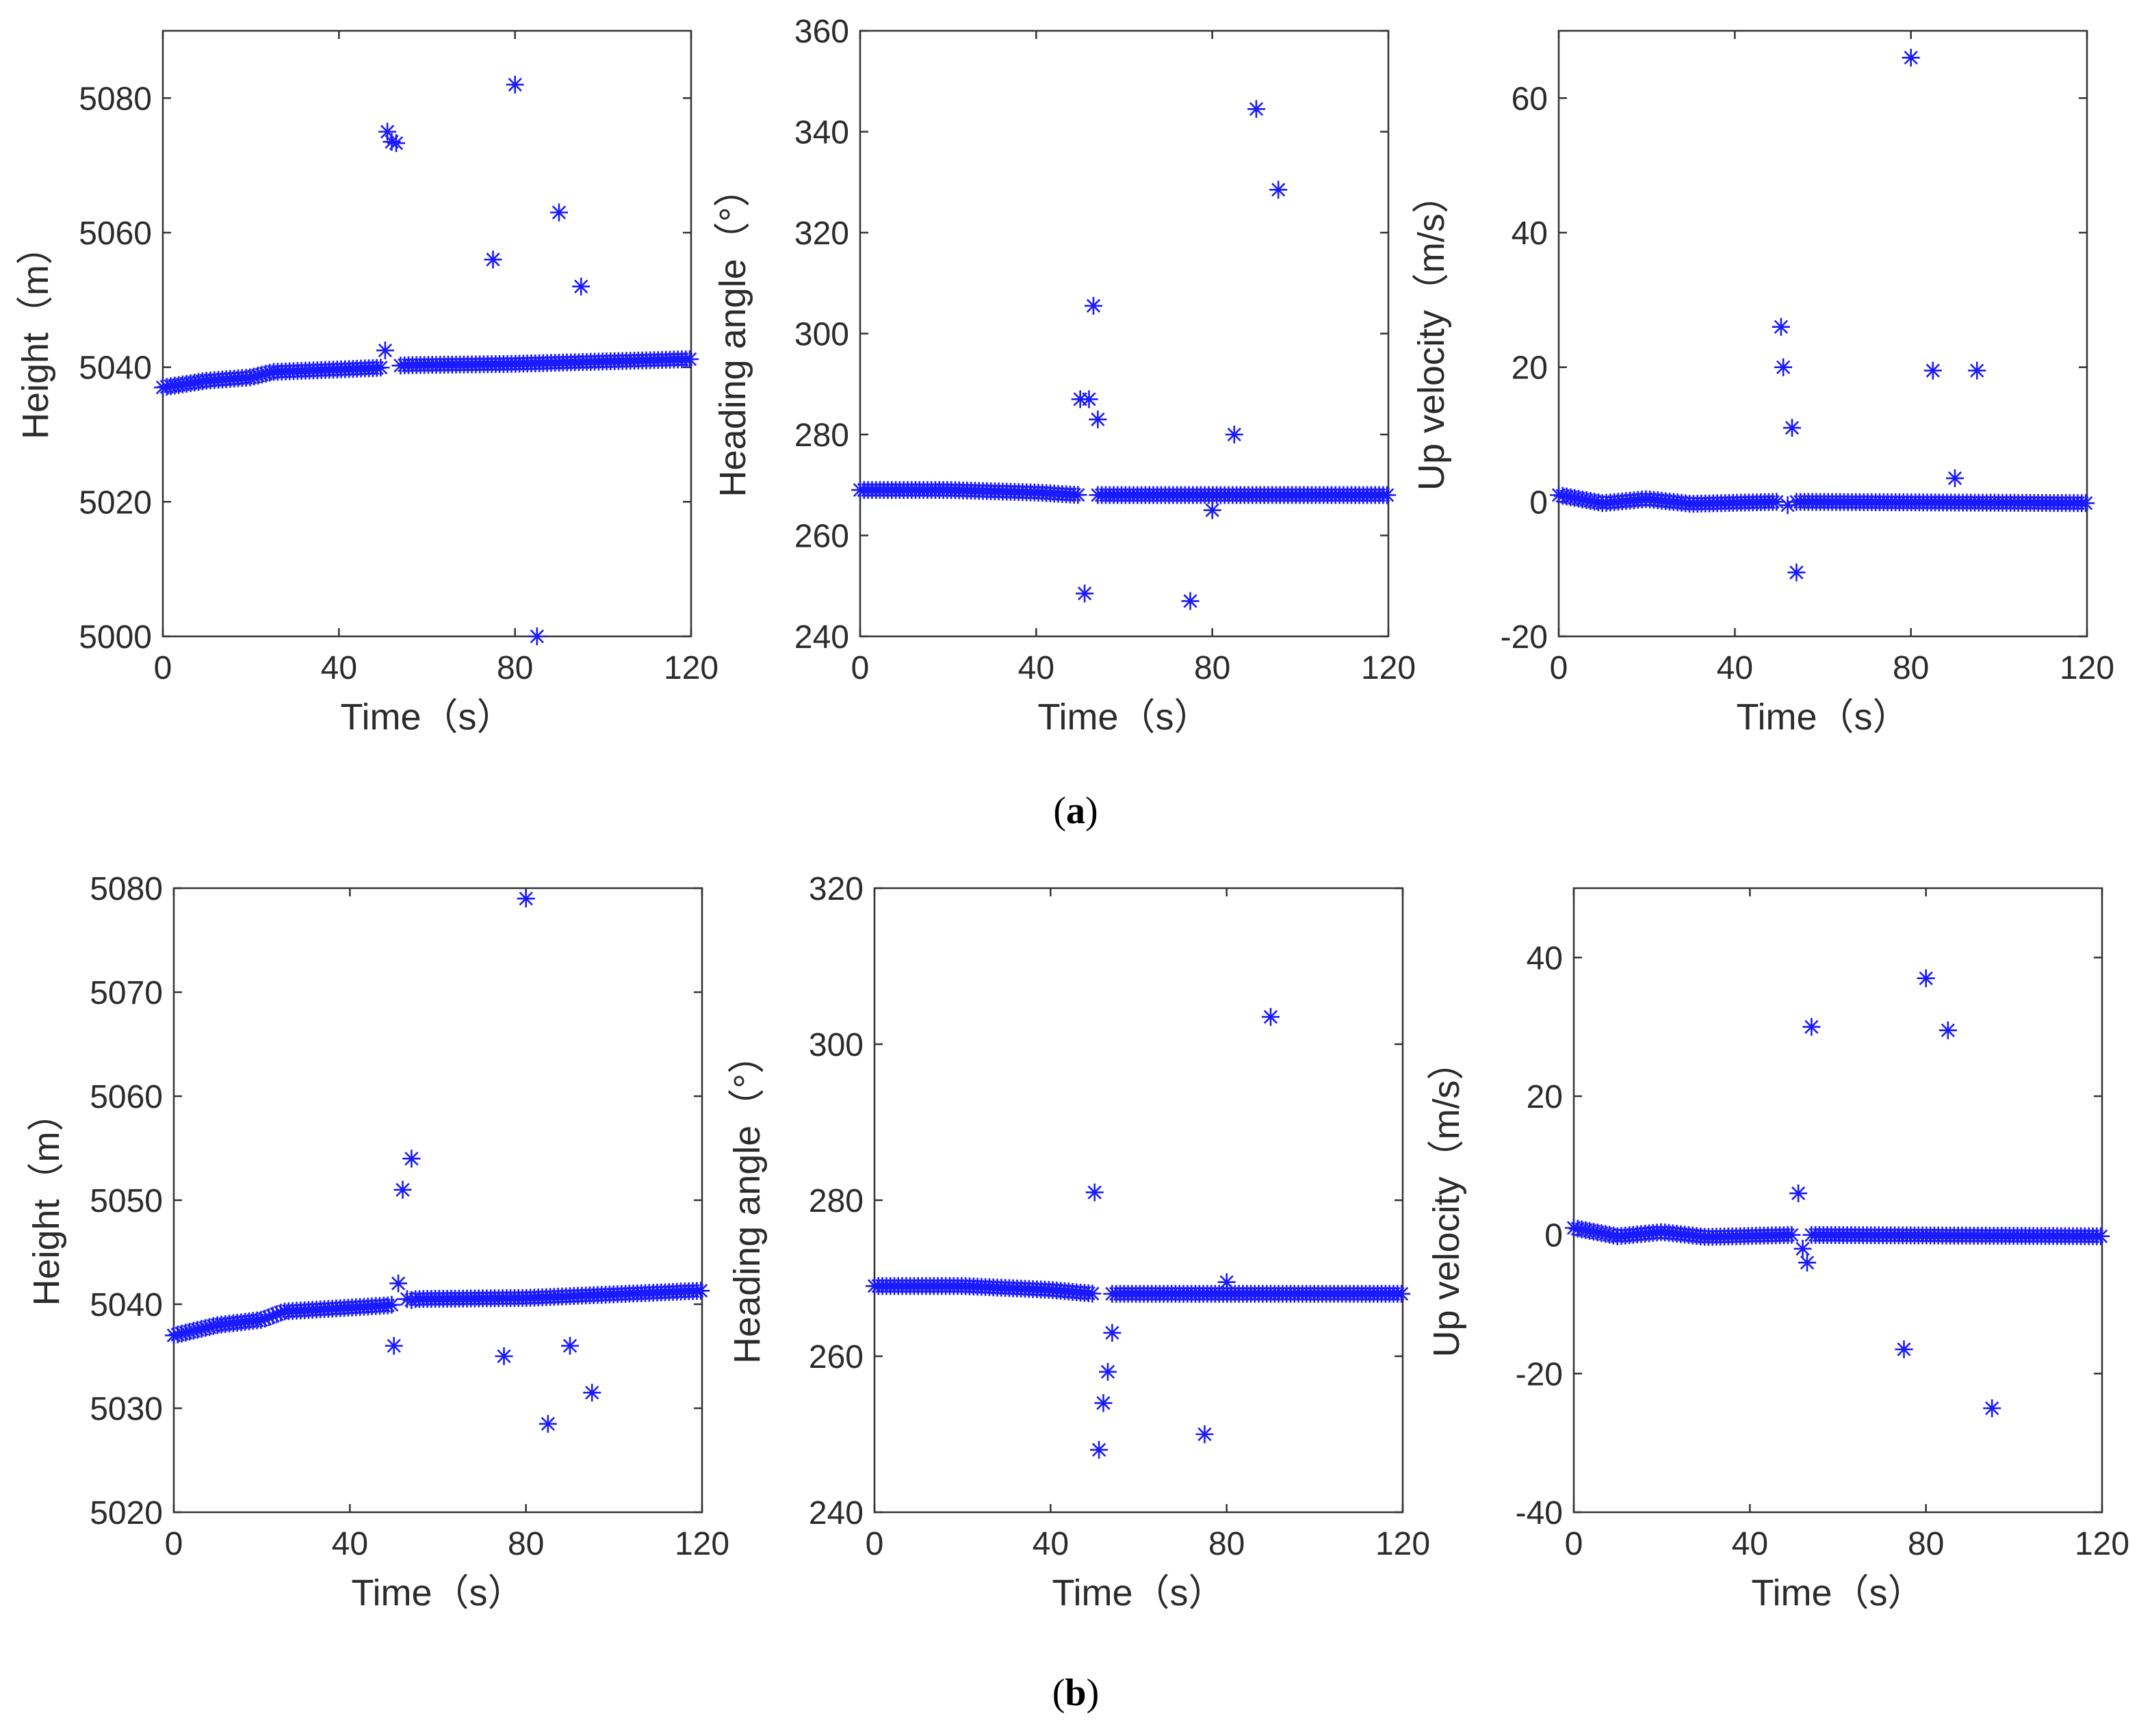  I want to click on y-tick-label: 260, so click(821, 537).